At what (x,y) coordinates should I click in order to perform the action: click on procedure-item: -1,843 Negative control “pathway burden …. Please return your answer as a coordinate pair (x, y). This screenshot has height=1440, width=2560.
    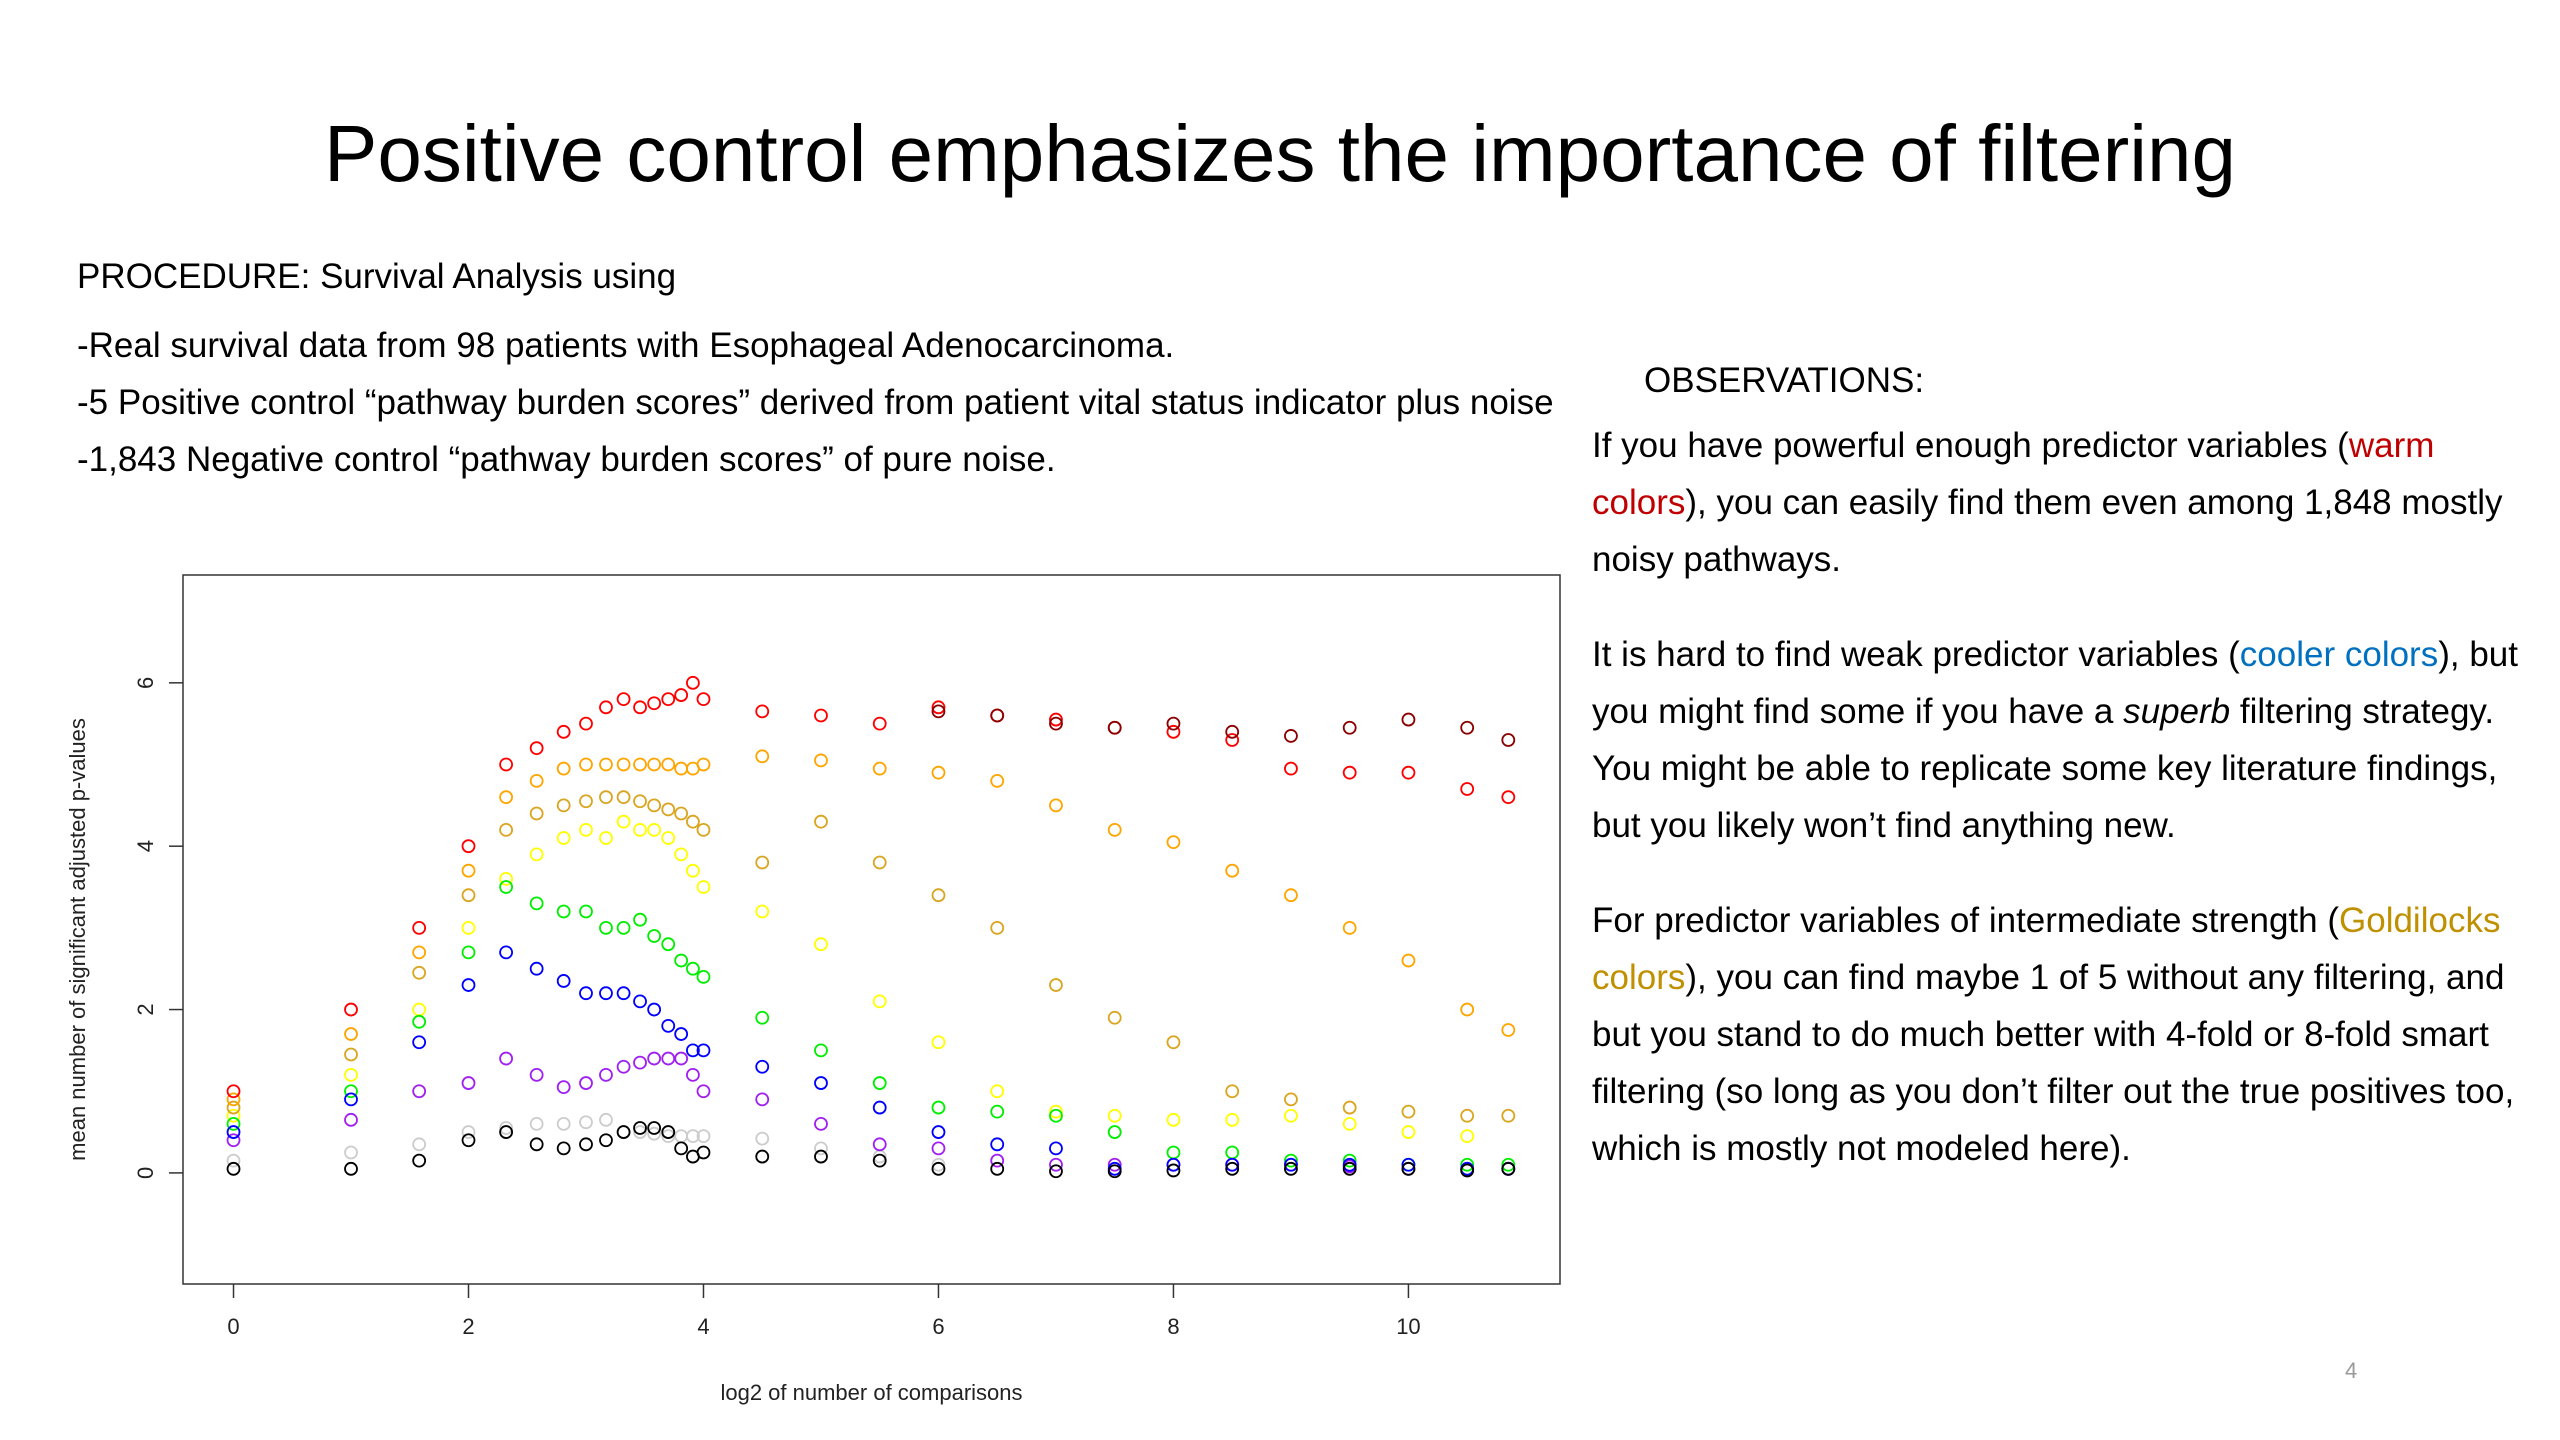
    Looking at the image, I should click on (566, 459).